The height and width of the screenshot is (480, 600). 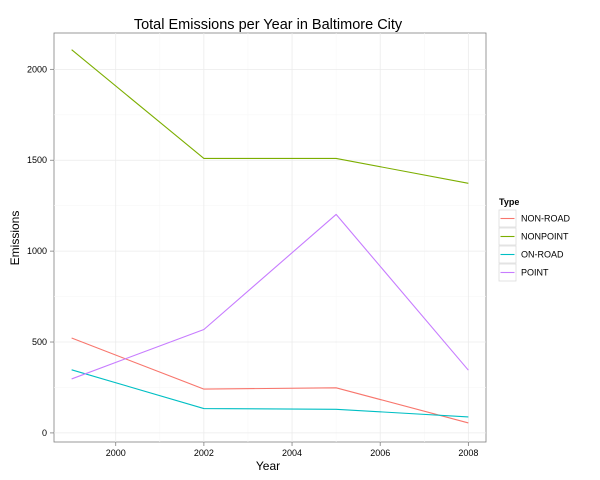 What do you see at coordinates (44, 433) in the screenshot?
I see `y-tick-label: 0` at bounding box center [44, 433].